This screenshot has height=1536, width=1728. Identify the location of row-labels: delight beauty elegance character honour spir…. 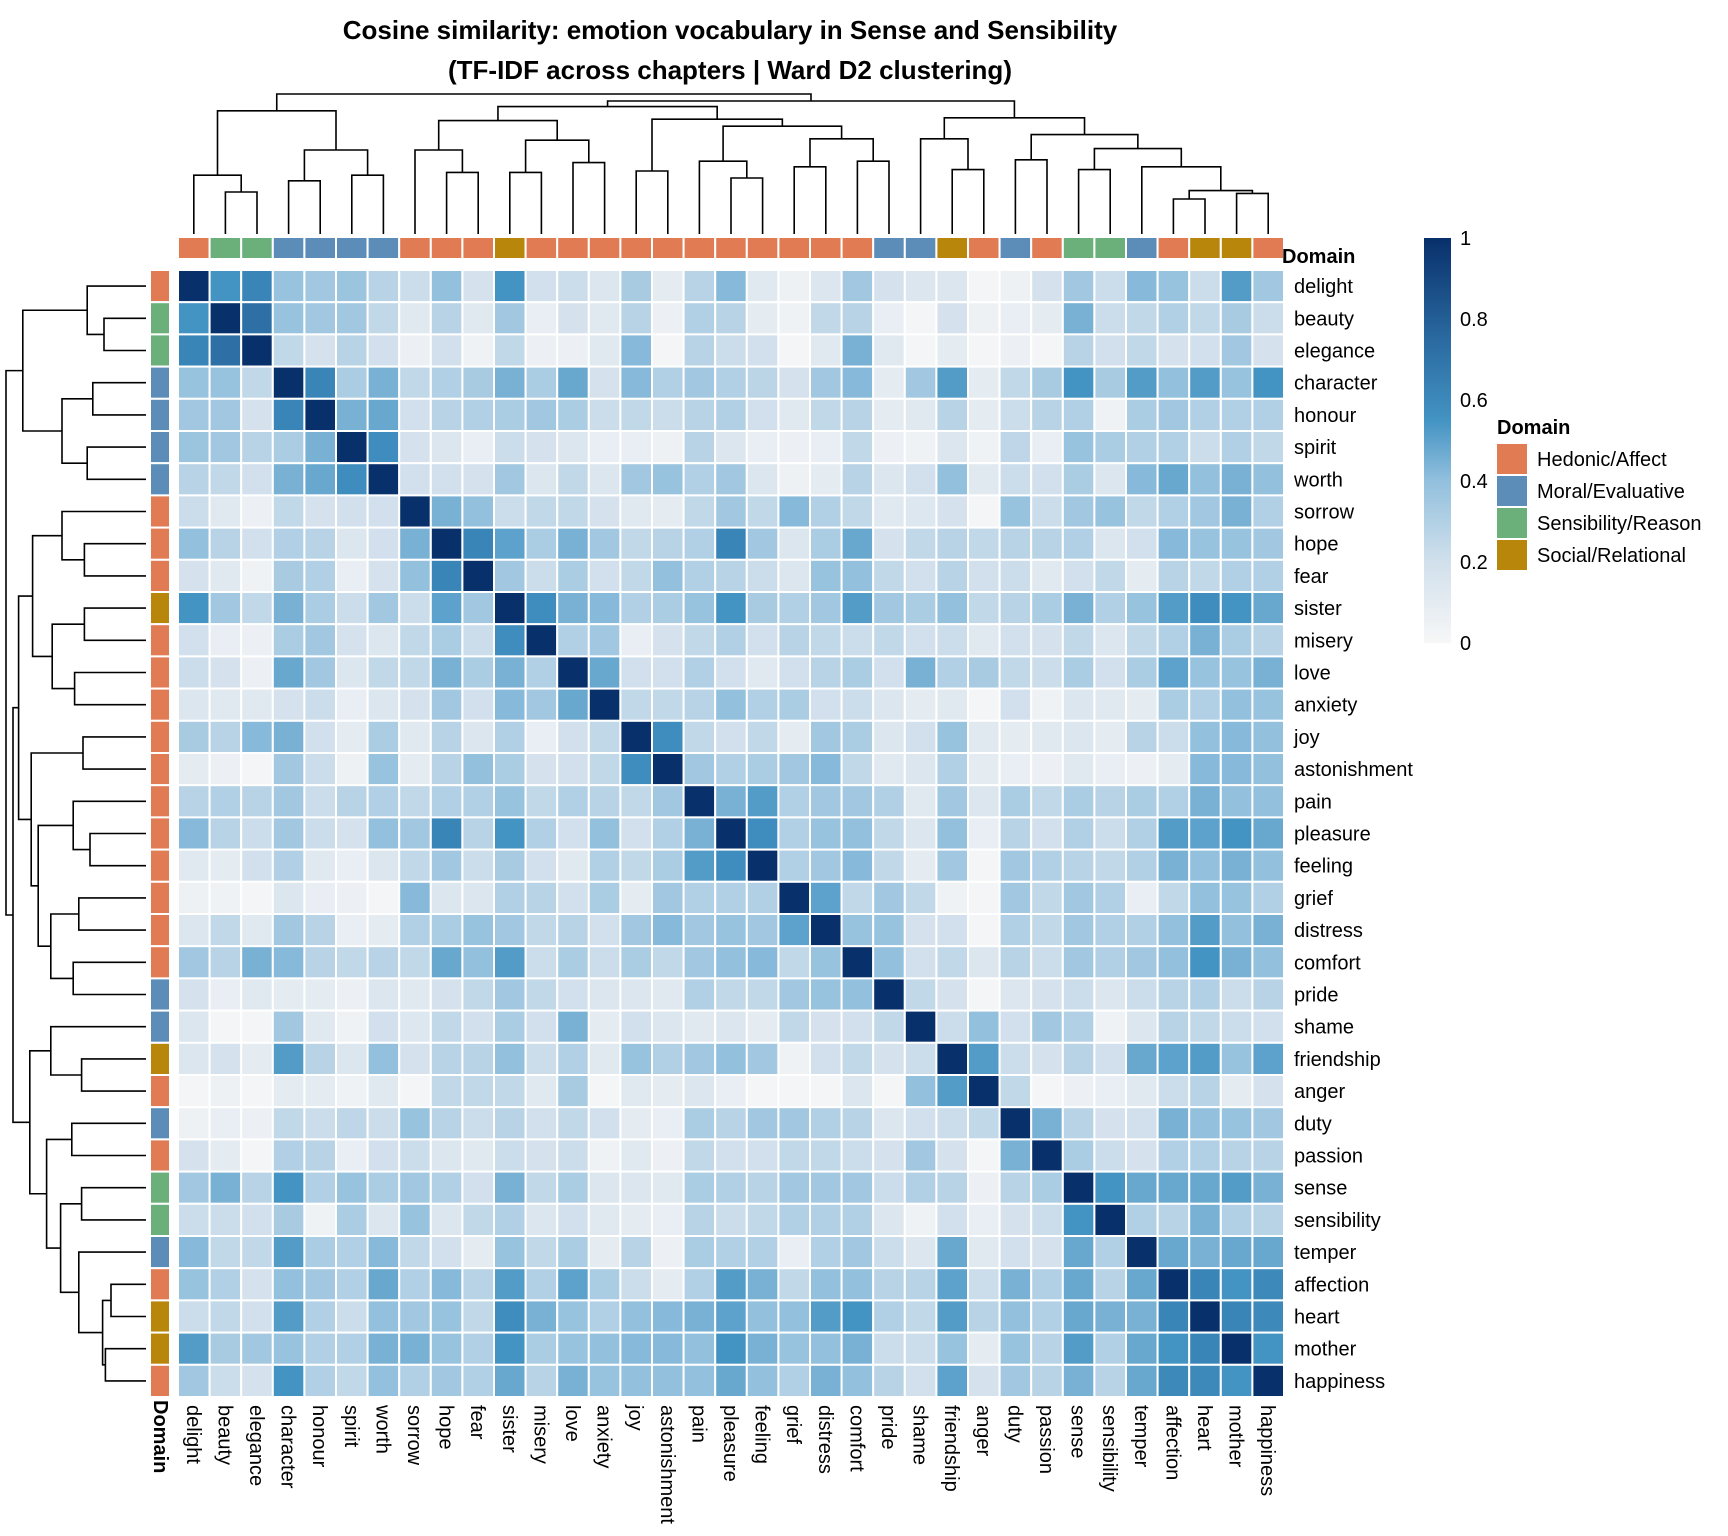
(1353, 834).